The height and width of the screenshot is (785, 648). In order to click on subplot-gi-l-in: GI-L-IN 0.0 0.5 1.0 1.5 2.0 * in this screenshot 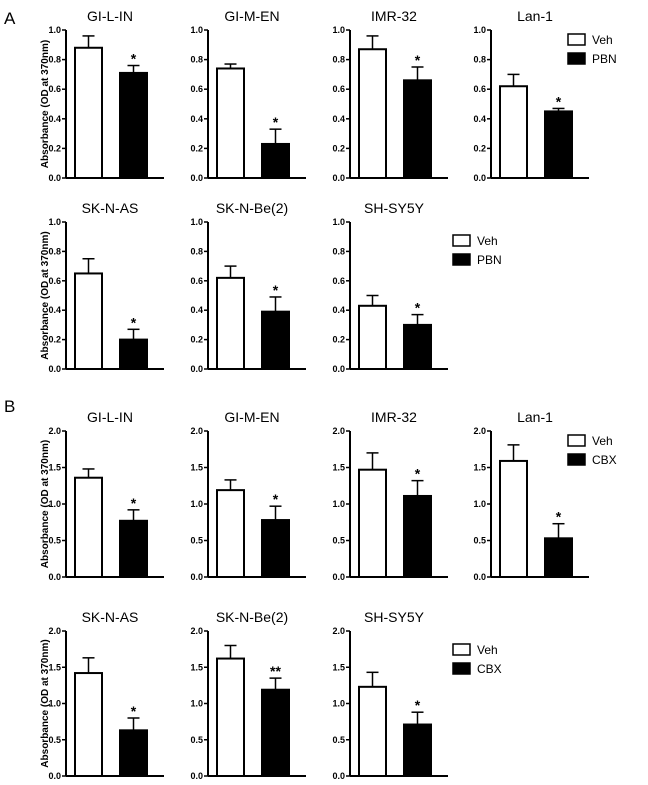, I will do `click(106, 495)`.